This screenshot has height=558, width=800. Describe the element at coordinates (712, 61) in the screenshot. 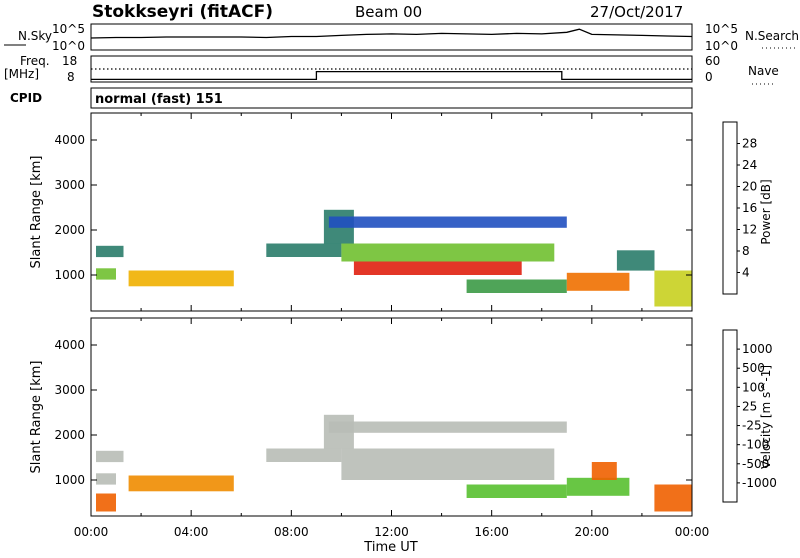

I see `nave-tick-top: 60` at that location.